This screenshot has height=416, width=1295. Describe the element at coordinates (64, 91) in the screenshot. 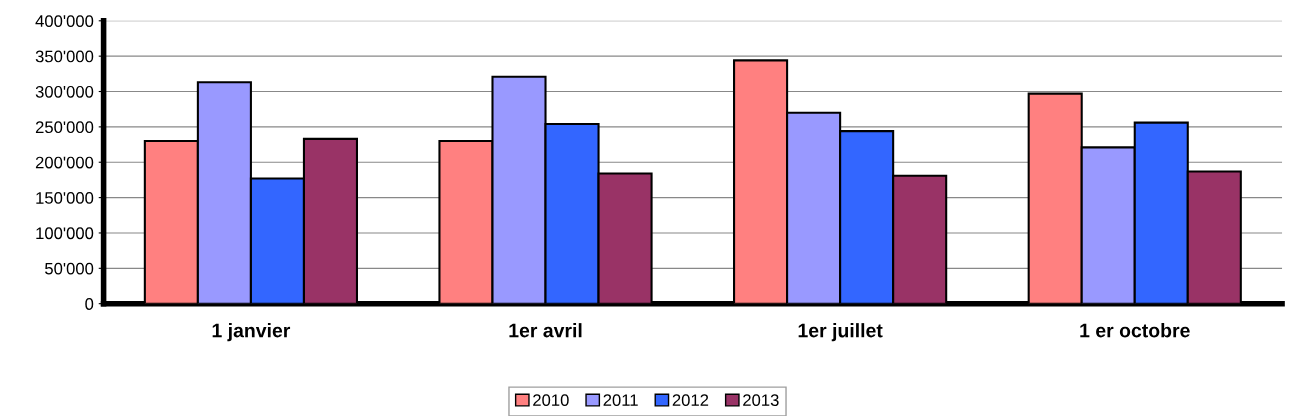

I see `y-tick-label: 300'000` at that location.